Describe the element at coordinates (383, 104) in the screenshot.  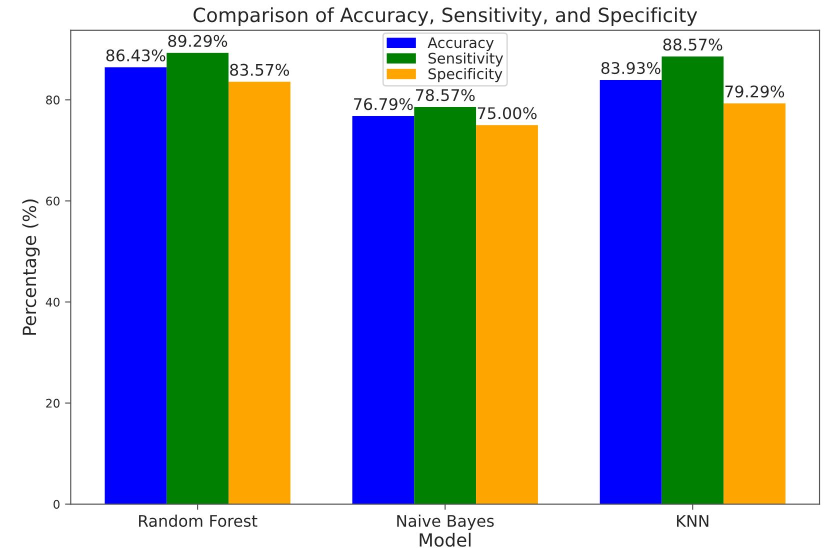
I see `data-label: 76.79%` at that location.